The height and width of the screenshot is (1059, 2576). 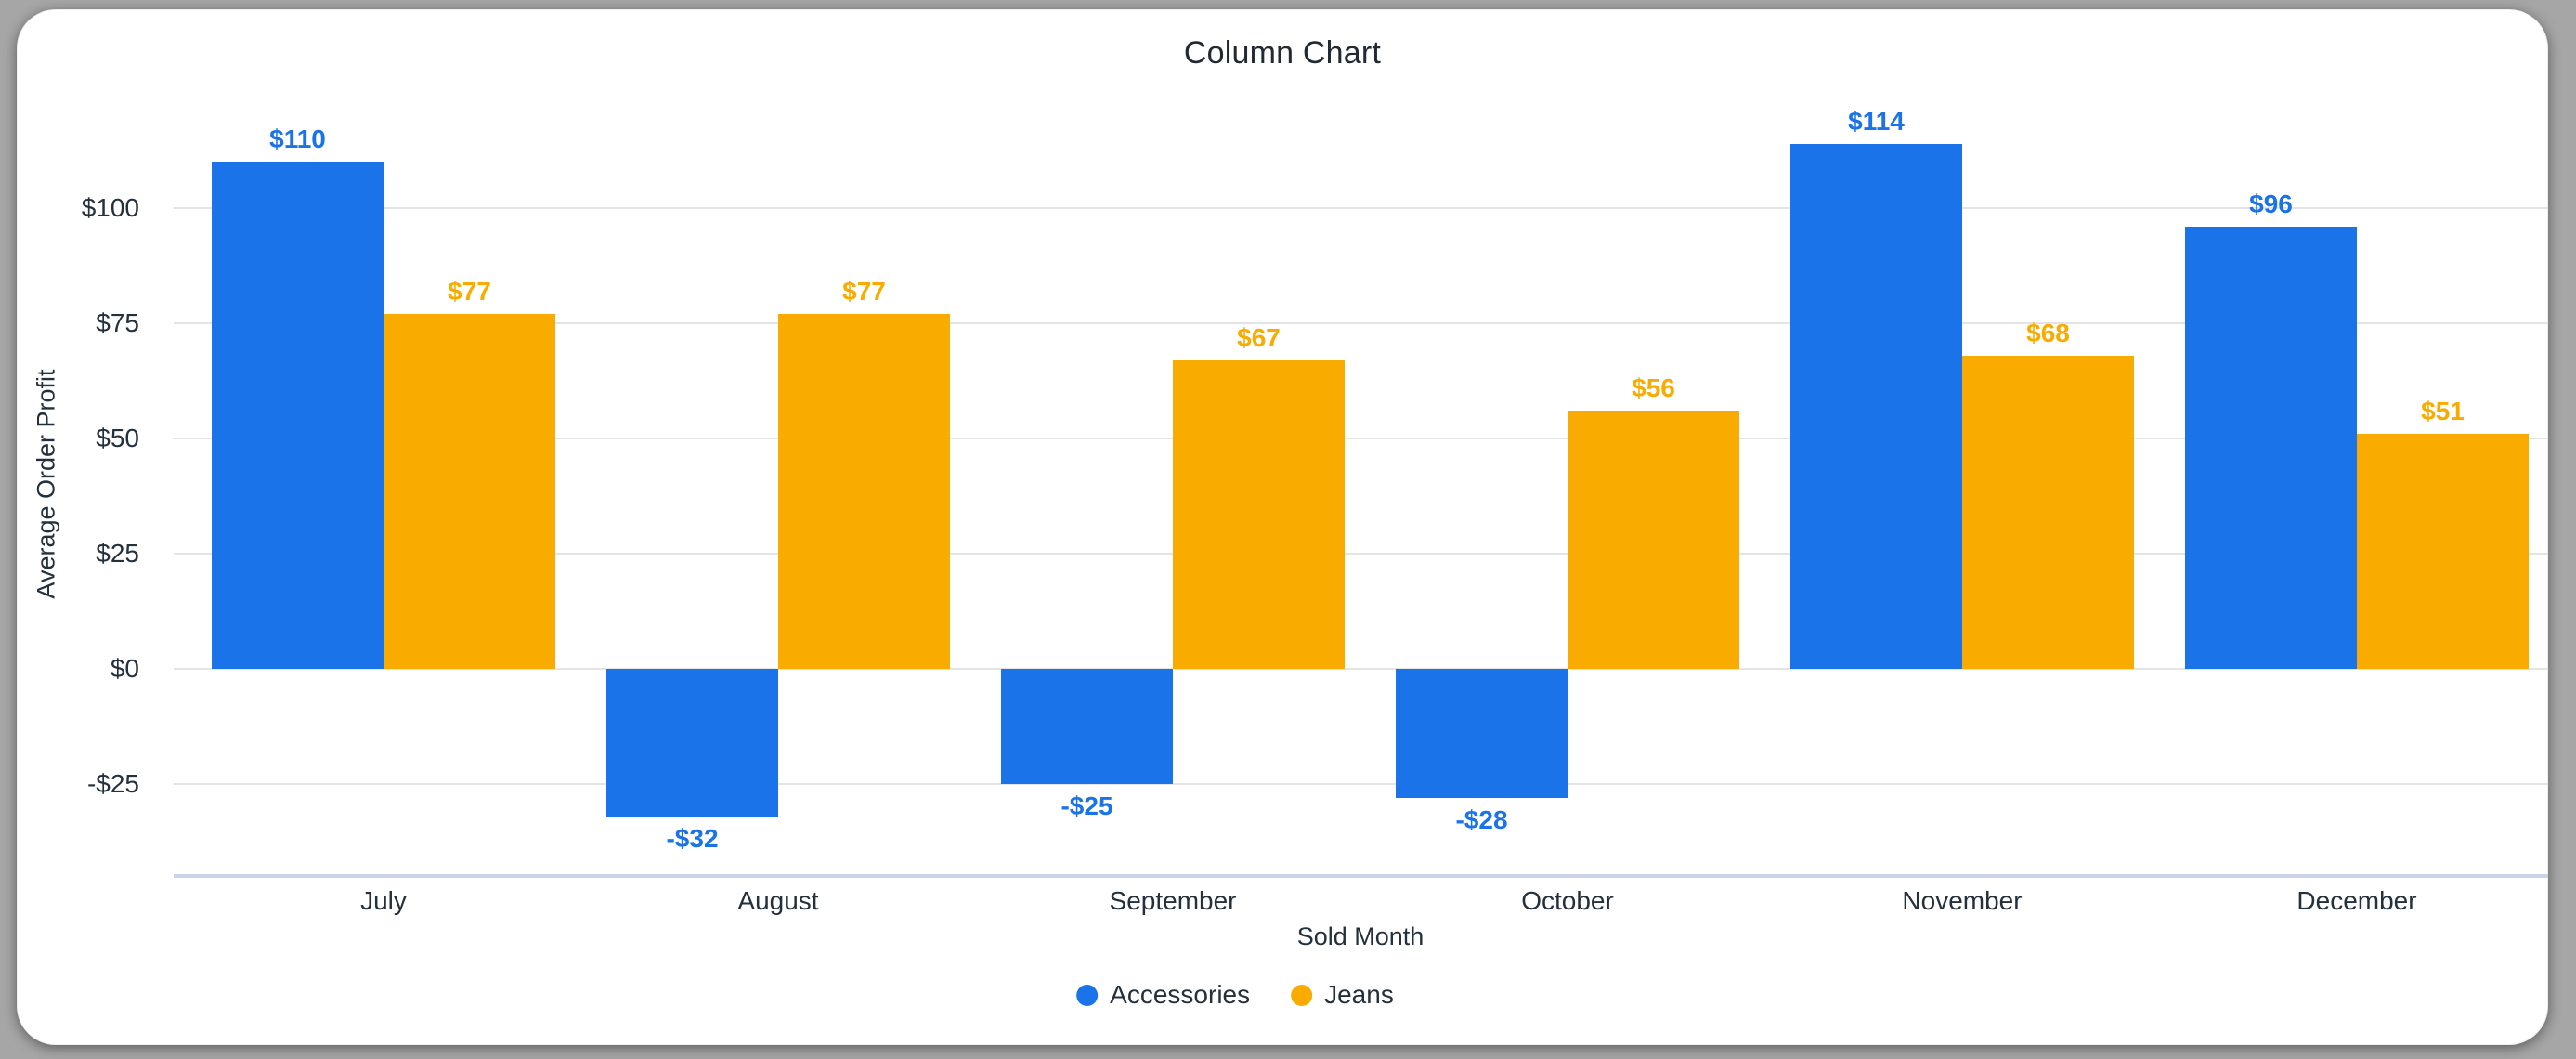 I want to click on bar-accessories-november, so click(x=1876, y=406).